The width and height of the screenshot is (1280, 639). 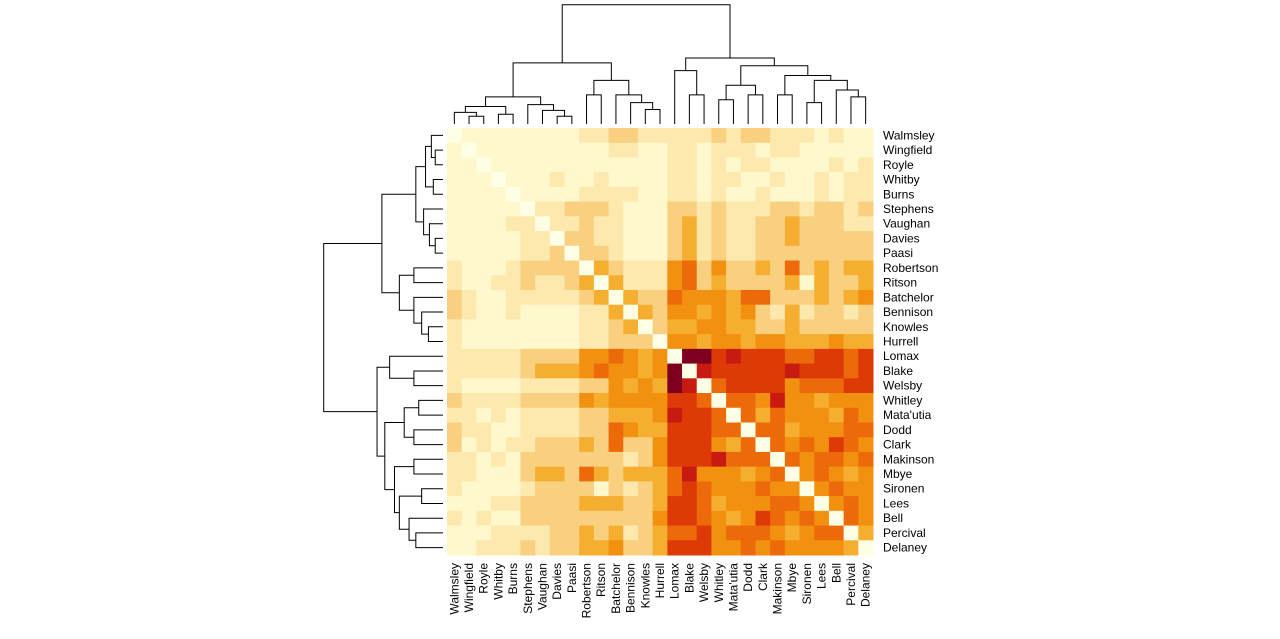 What do you see at coordinates (689, 578) in the screenshot?
I see `column-label: Blake` at bounding box center [689, 578].